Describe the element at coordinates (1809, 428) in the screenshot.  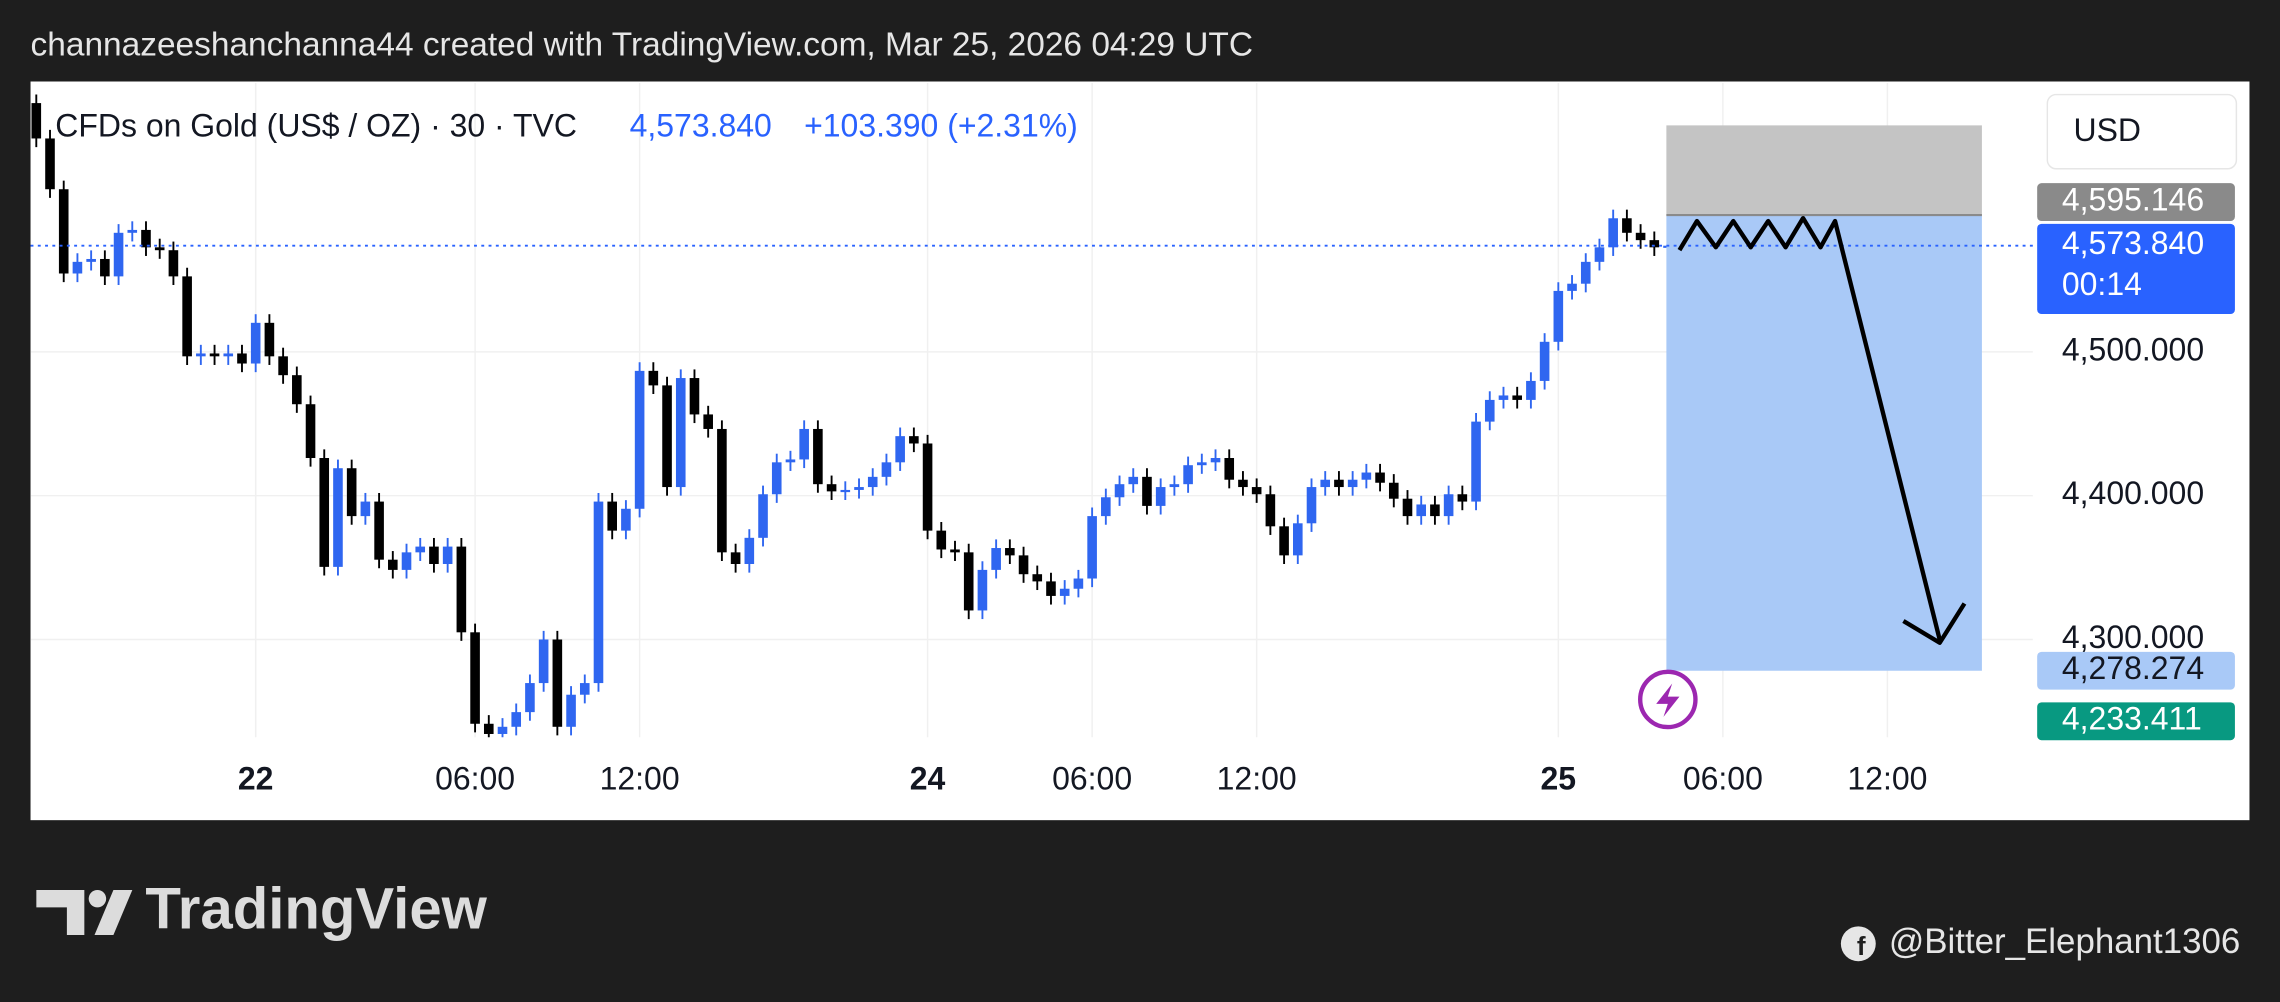
I see `zigzag-drawing` at that location.